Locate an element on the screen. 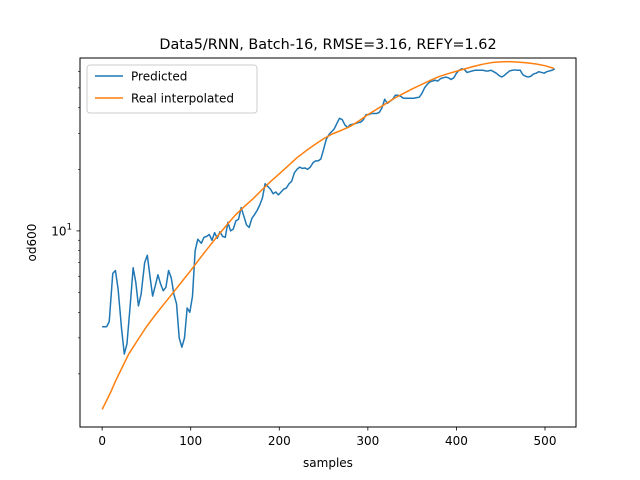 This screenshot has width=640, height=480. legend-box is located at coordinates (172, 89).